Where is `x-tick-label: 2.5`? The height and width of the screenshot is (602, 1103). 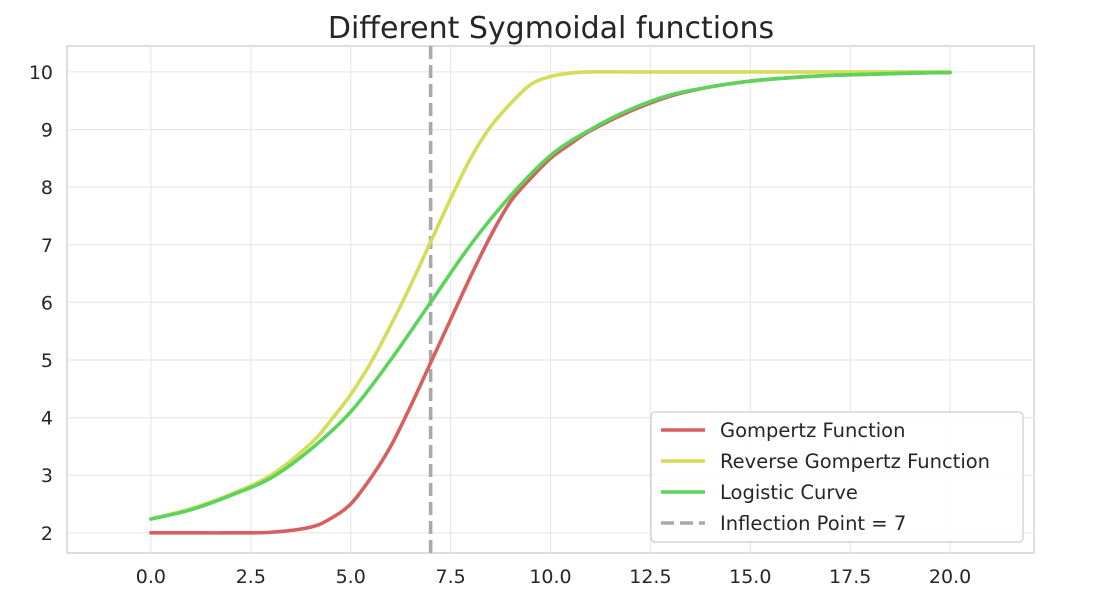
x-tick-label: 2.5 is located at coordinates (251, 577).